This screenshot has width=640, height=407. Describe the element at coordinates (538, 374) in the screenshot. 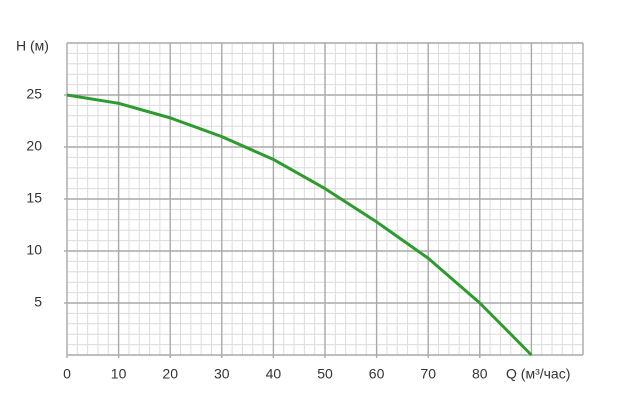

I see `x-axis-label: Q (м³/час)` at that location.